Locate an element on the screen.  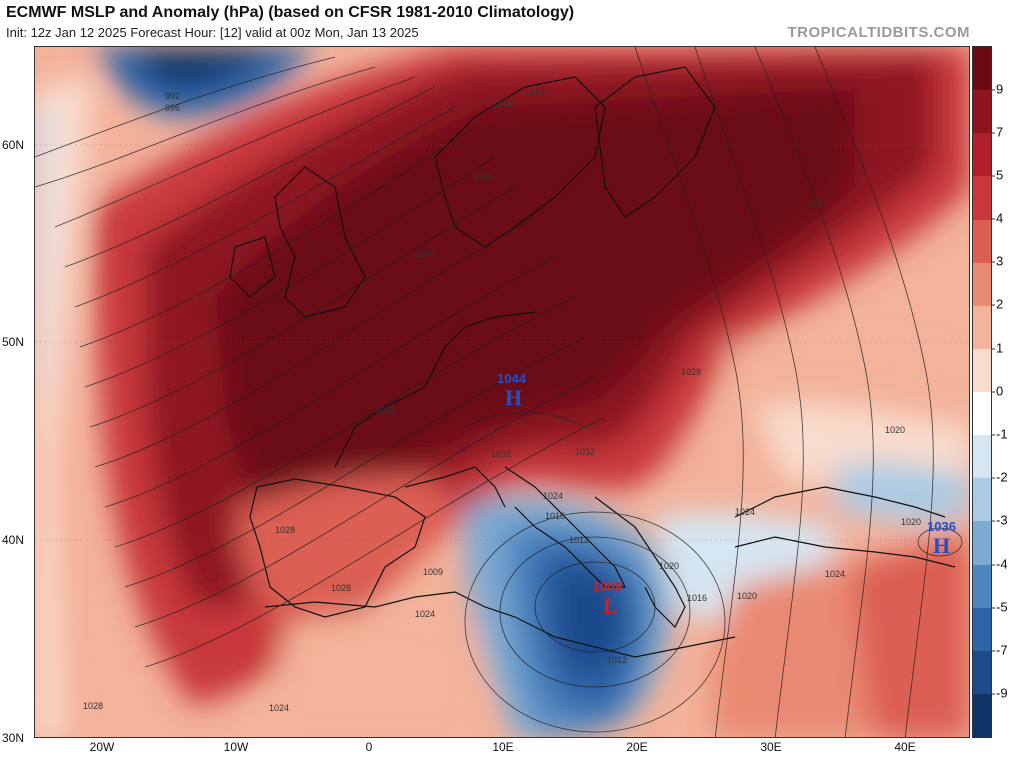
colorbar-tick: -4 is located at coordinates (999, 564).